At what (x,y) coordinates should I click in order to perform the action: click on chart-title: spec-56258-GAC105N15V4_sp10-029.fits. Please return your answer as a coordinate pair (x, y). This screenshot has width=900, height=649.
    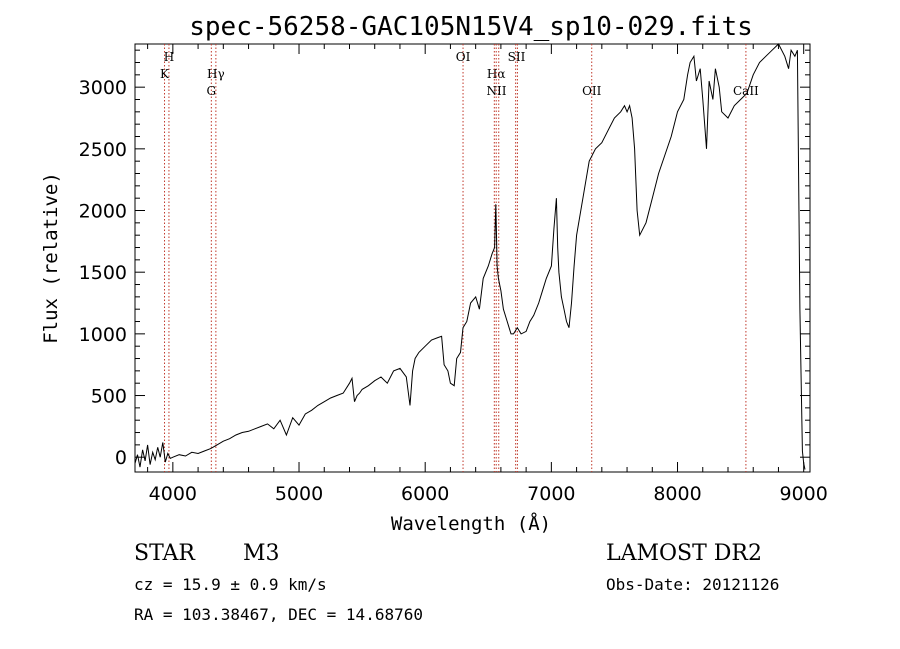
    Looking at the image, I should click on (471, 27).